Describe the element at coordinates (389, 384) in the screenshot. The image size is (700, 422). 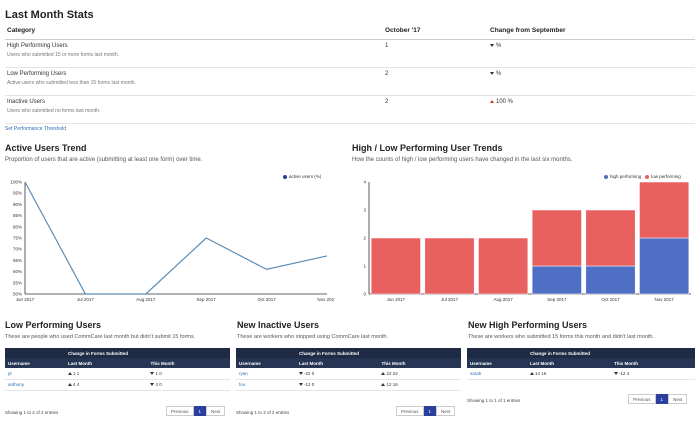
I see `this-month-change: 12` at that location.